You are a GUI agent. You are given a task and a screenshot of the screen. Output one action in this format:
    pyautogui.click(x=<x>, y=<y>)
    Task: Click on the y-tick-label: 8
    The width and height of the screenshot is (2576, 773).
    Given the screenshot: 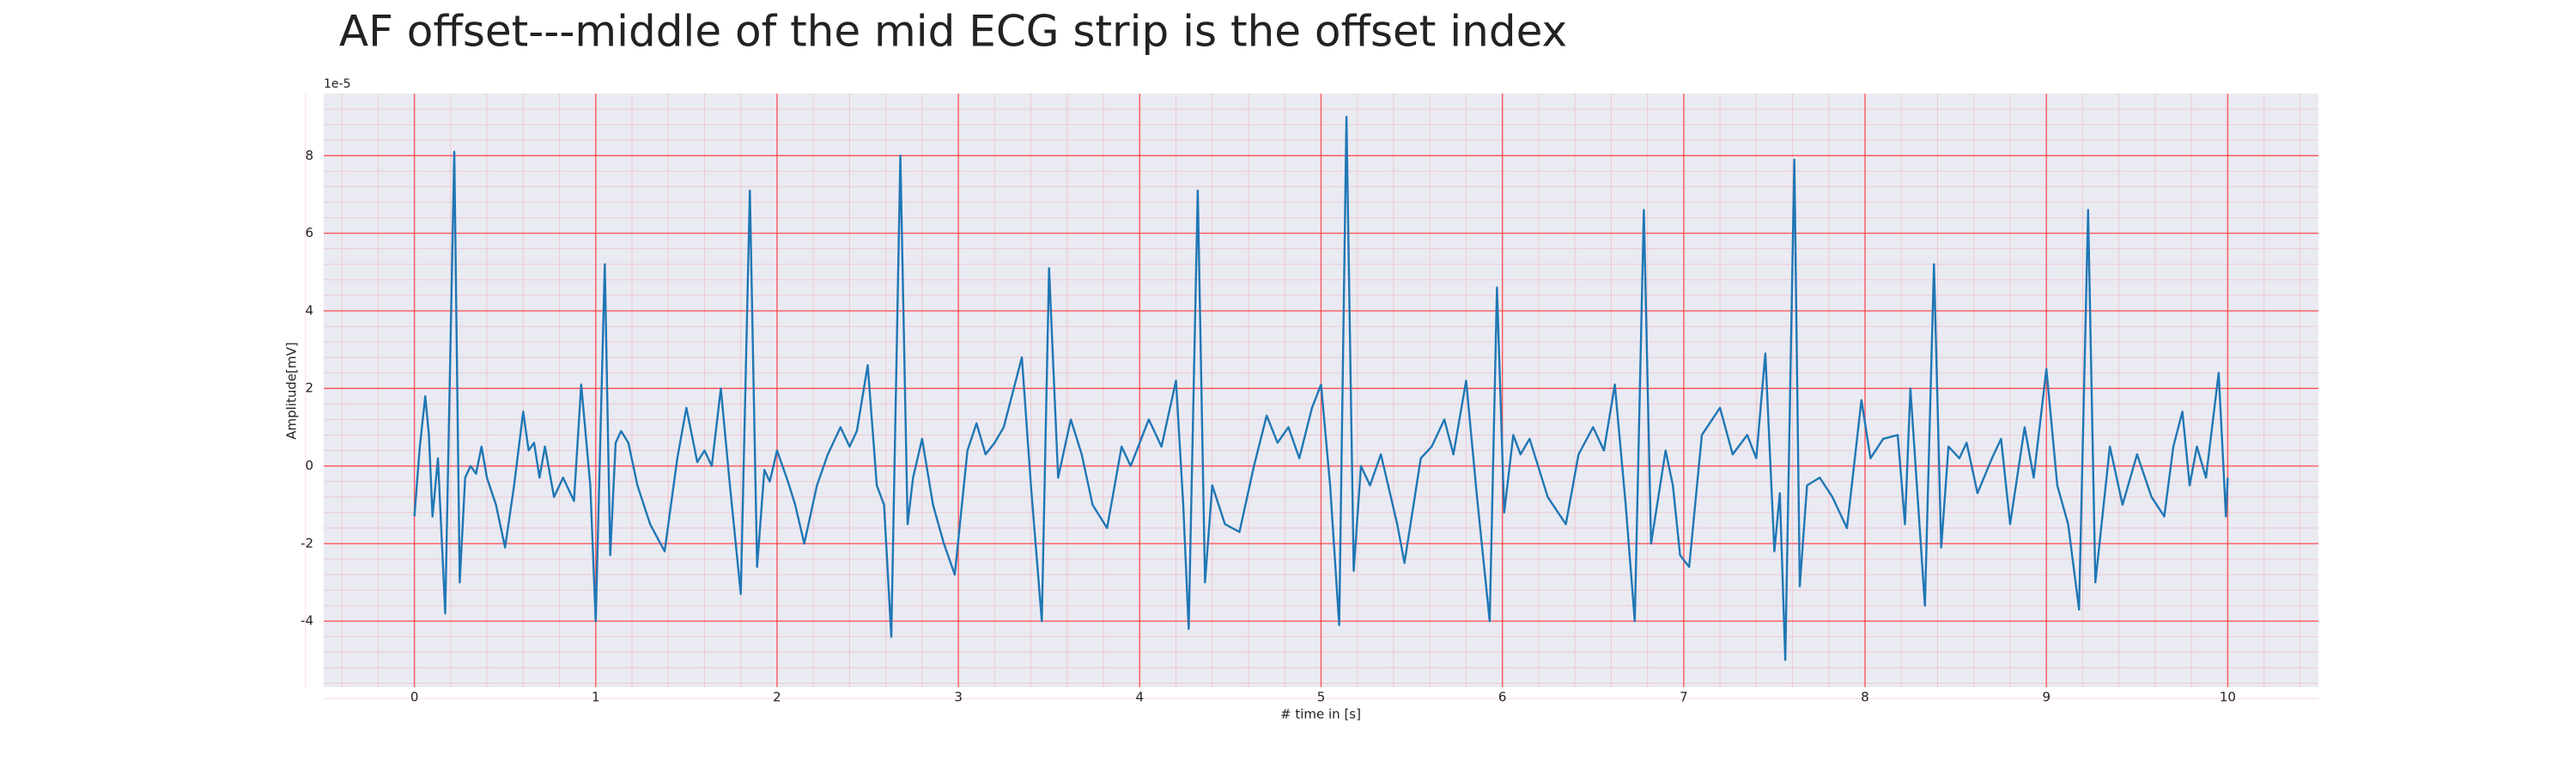 What is the action you would take?
    pyautogui.click(x=309, y=155)
    